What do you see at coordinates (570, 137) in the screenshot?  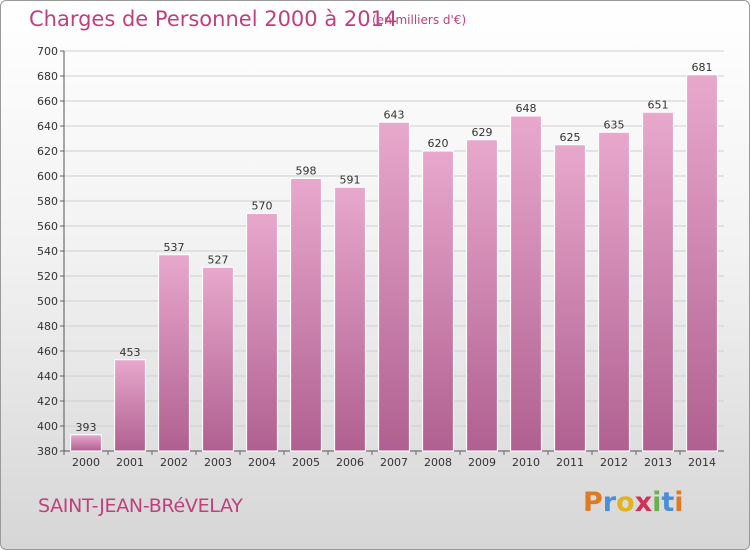 I see `bar-value-label: 625` at bounding box center [570, 137].